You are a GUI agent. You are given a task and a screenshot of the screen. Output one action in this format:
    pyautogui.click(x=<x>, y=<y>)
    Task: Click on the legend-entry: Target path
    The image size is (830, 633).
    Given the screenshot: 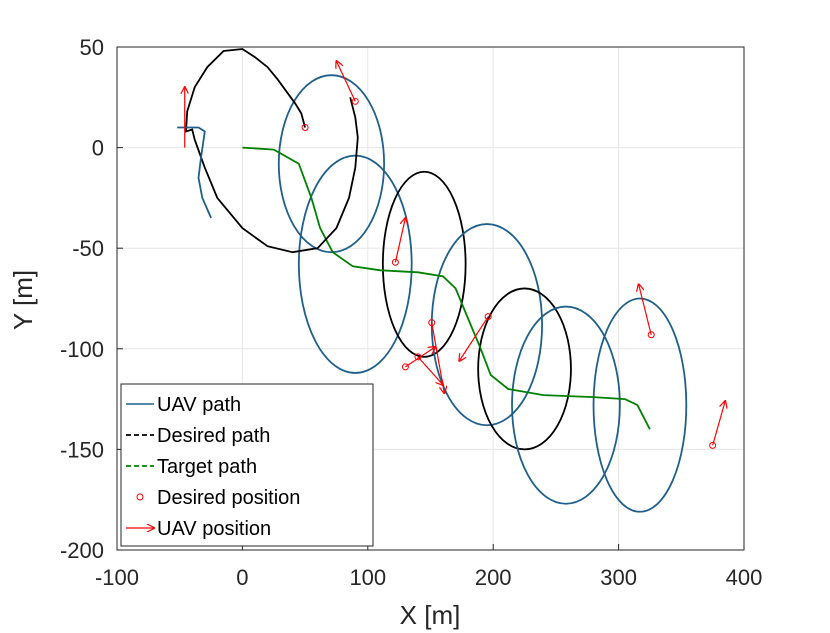 What is the action you would take?
    pyautogui.click(x=191, y=467)
    